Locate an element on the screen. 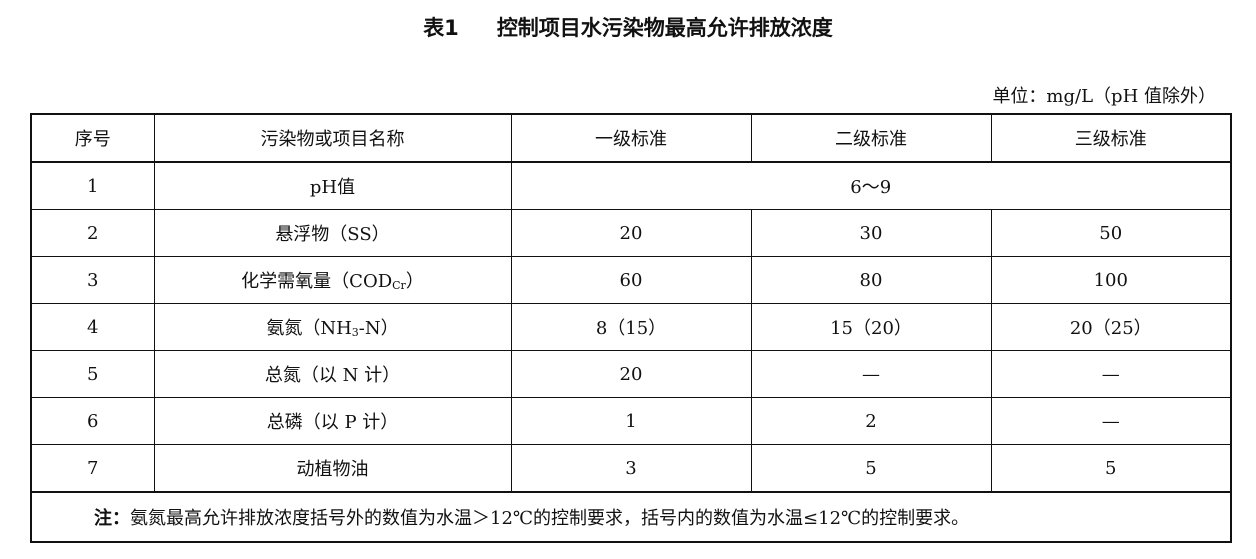 This screenshot has height=559, width=1256. table-row: 2 悬浮物（SS） 20 30 50 is located at coordinates (631, 233).